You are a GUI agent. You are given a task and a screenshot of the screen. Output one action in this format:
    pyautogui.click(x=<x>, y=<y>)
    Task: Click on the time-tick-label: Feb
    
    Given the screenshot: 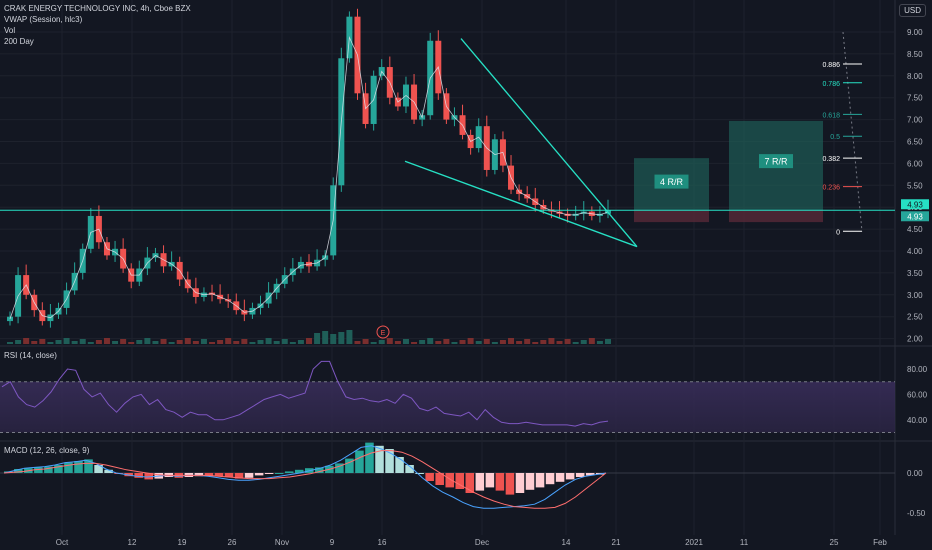 What is the action you would take?
    pyautogui.click(x=880, y=542)
    